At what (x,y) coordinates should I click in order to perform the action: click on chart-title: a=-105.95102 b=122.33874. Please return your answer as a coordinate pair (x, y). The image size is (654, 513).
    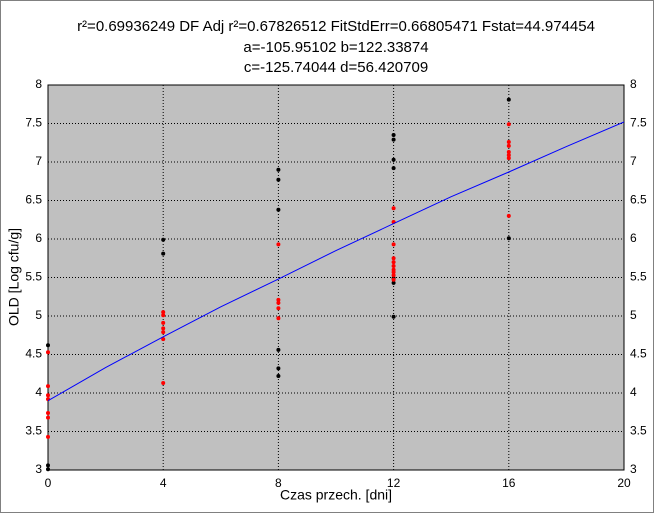
    Looking at the image, I should click on (335, 47).